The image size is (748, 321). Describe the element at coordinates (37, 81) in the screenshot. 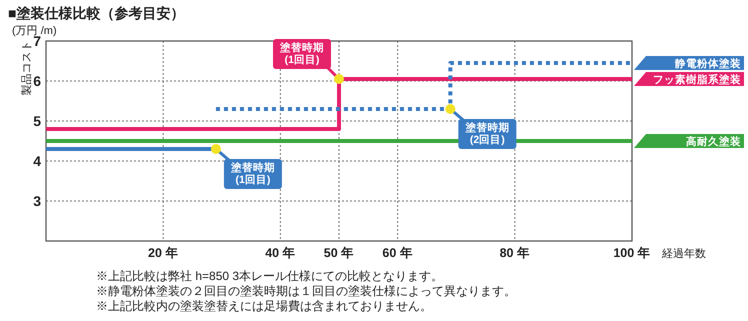

I see `y-tick-label: 6` at that location.